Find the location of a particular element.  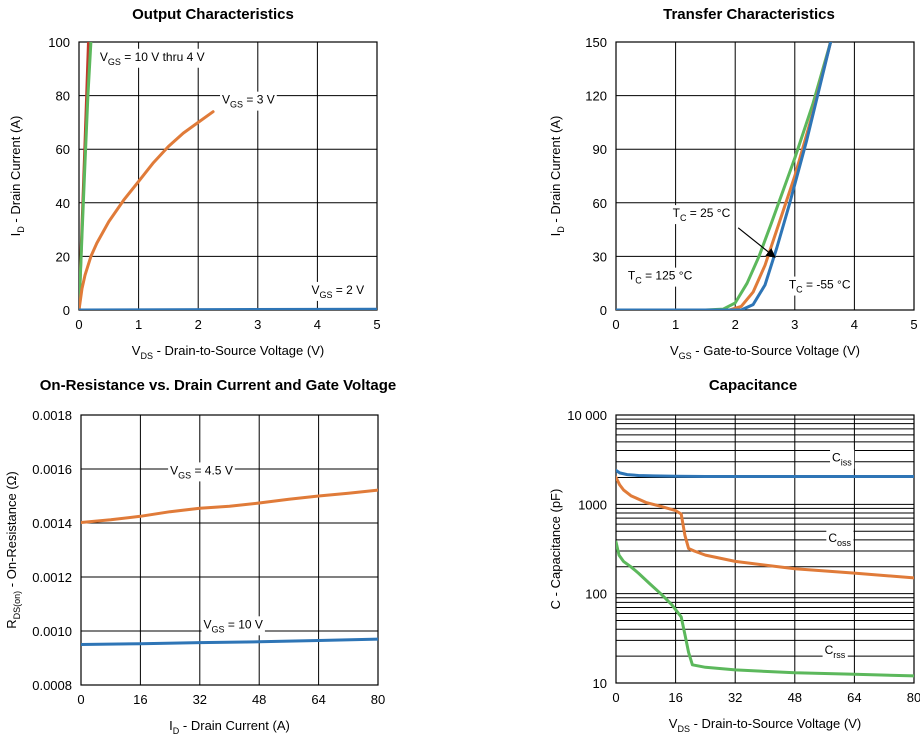

y-tick-label: 0.0018 is located at coordinates (52, 415).